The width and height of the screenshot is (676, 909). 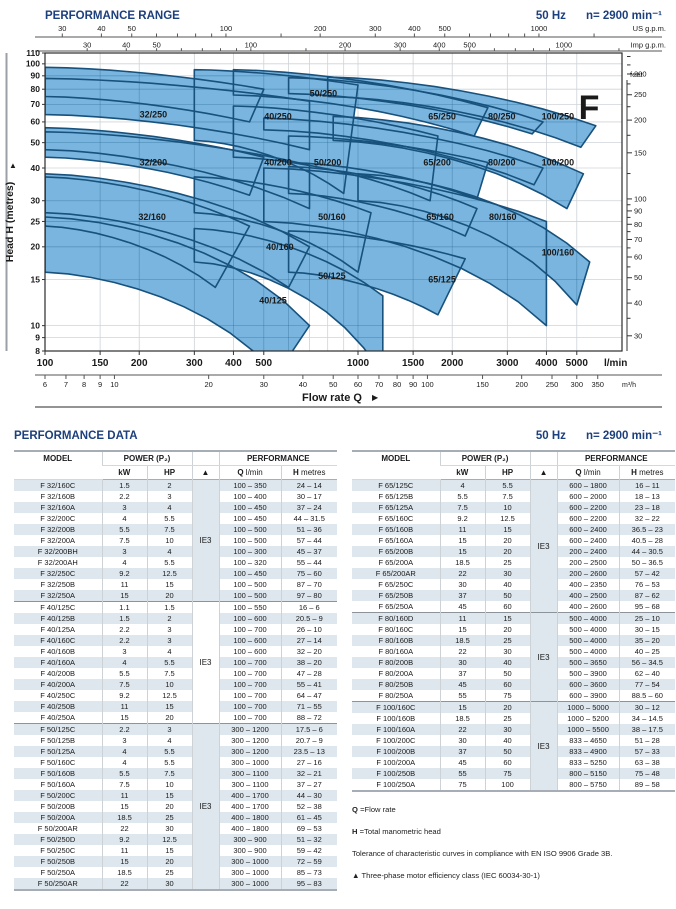 I want to click on table-row: F 100/160A 22 30 1000 – 5500 38 – 17.5, so click(x=514, y=729).